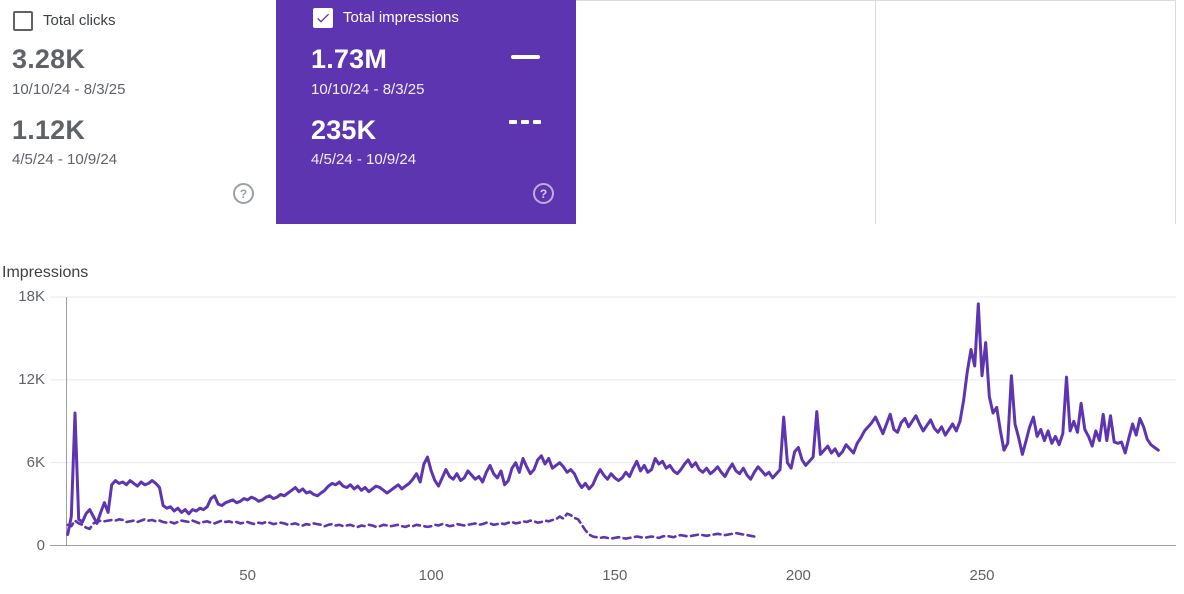 This screenshot has height=594, width=1184. I want to click on total-impressions-label: Total impressions, so click(401, 17).